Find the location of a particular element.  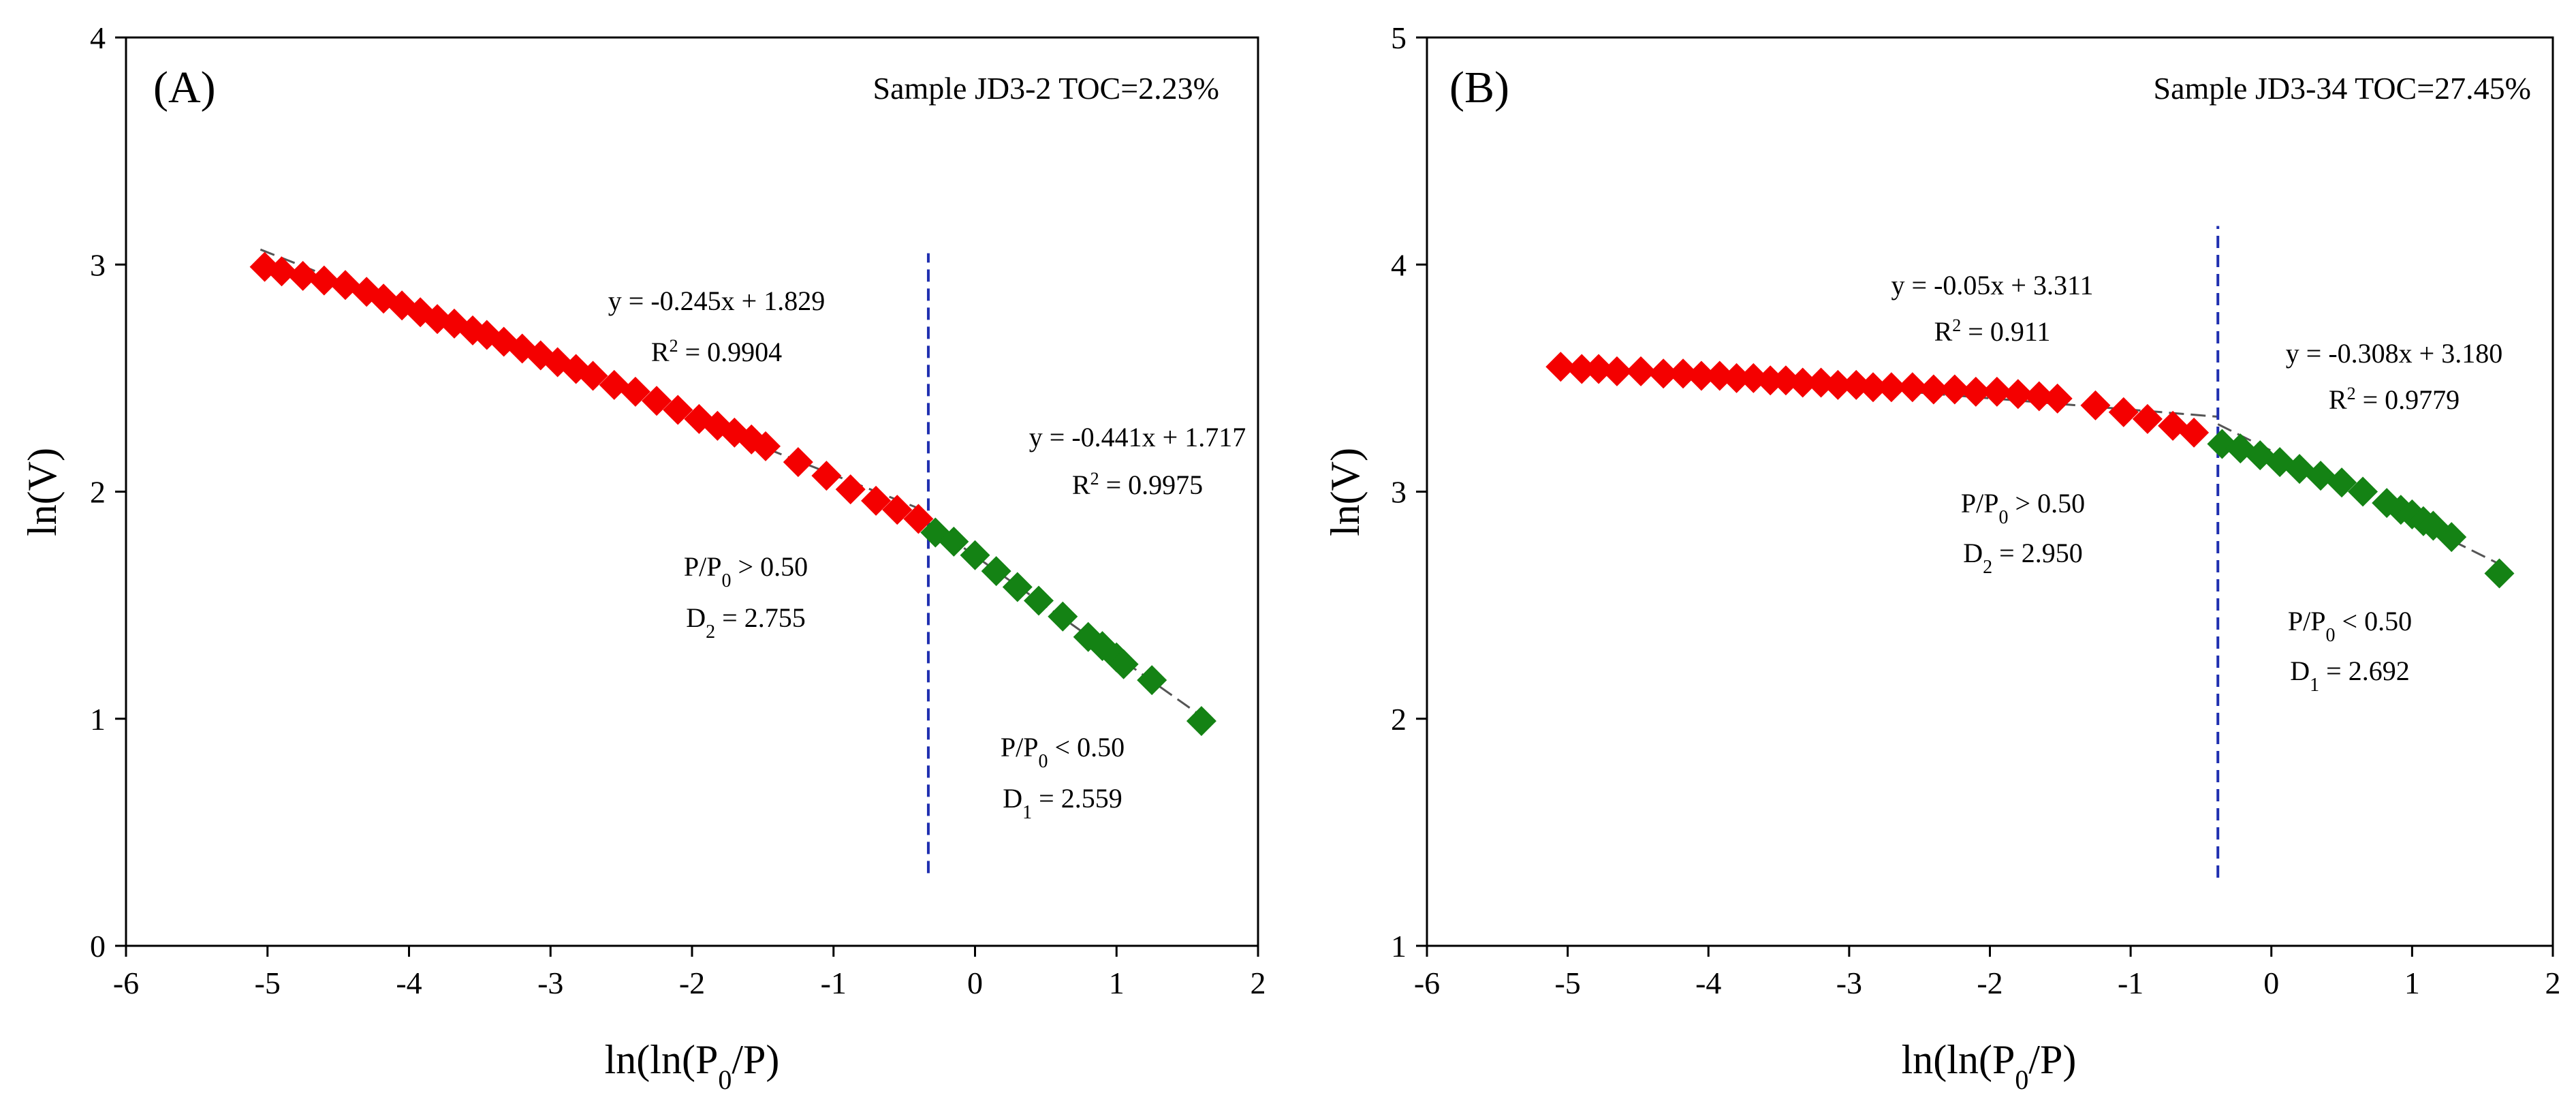

panel-b-x-tick-label: 2 is located at coordinates (2553, 983).